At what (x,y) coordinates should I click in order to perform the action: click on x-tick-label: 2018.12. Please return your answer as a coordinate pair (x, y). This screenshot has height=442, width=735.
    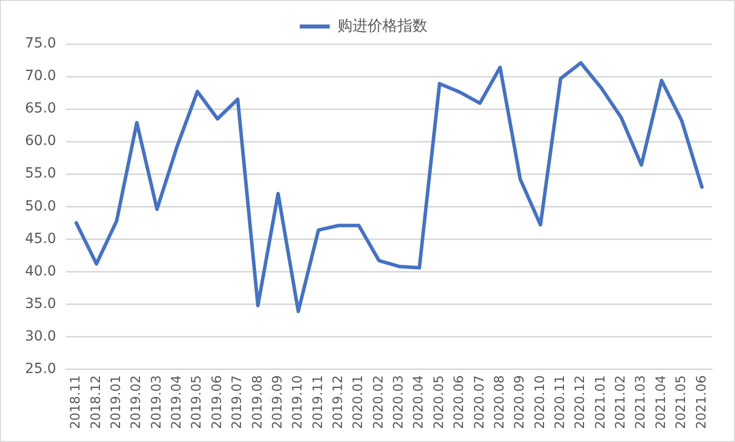
    Looking at the image, I should click on (96, 402).